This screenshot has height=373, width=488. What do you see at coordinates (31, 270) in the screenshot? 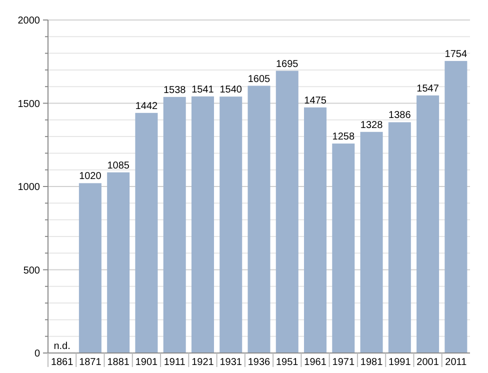
I see `y-tick-label: 500` at bounding box center [31, 270].